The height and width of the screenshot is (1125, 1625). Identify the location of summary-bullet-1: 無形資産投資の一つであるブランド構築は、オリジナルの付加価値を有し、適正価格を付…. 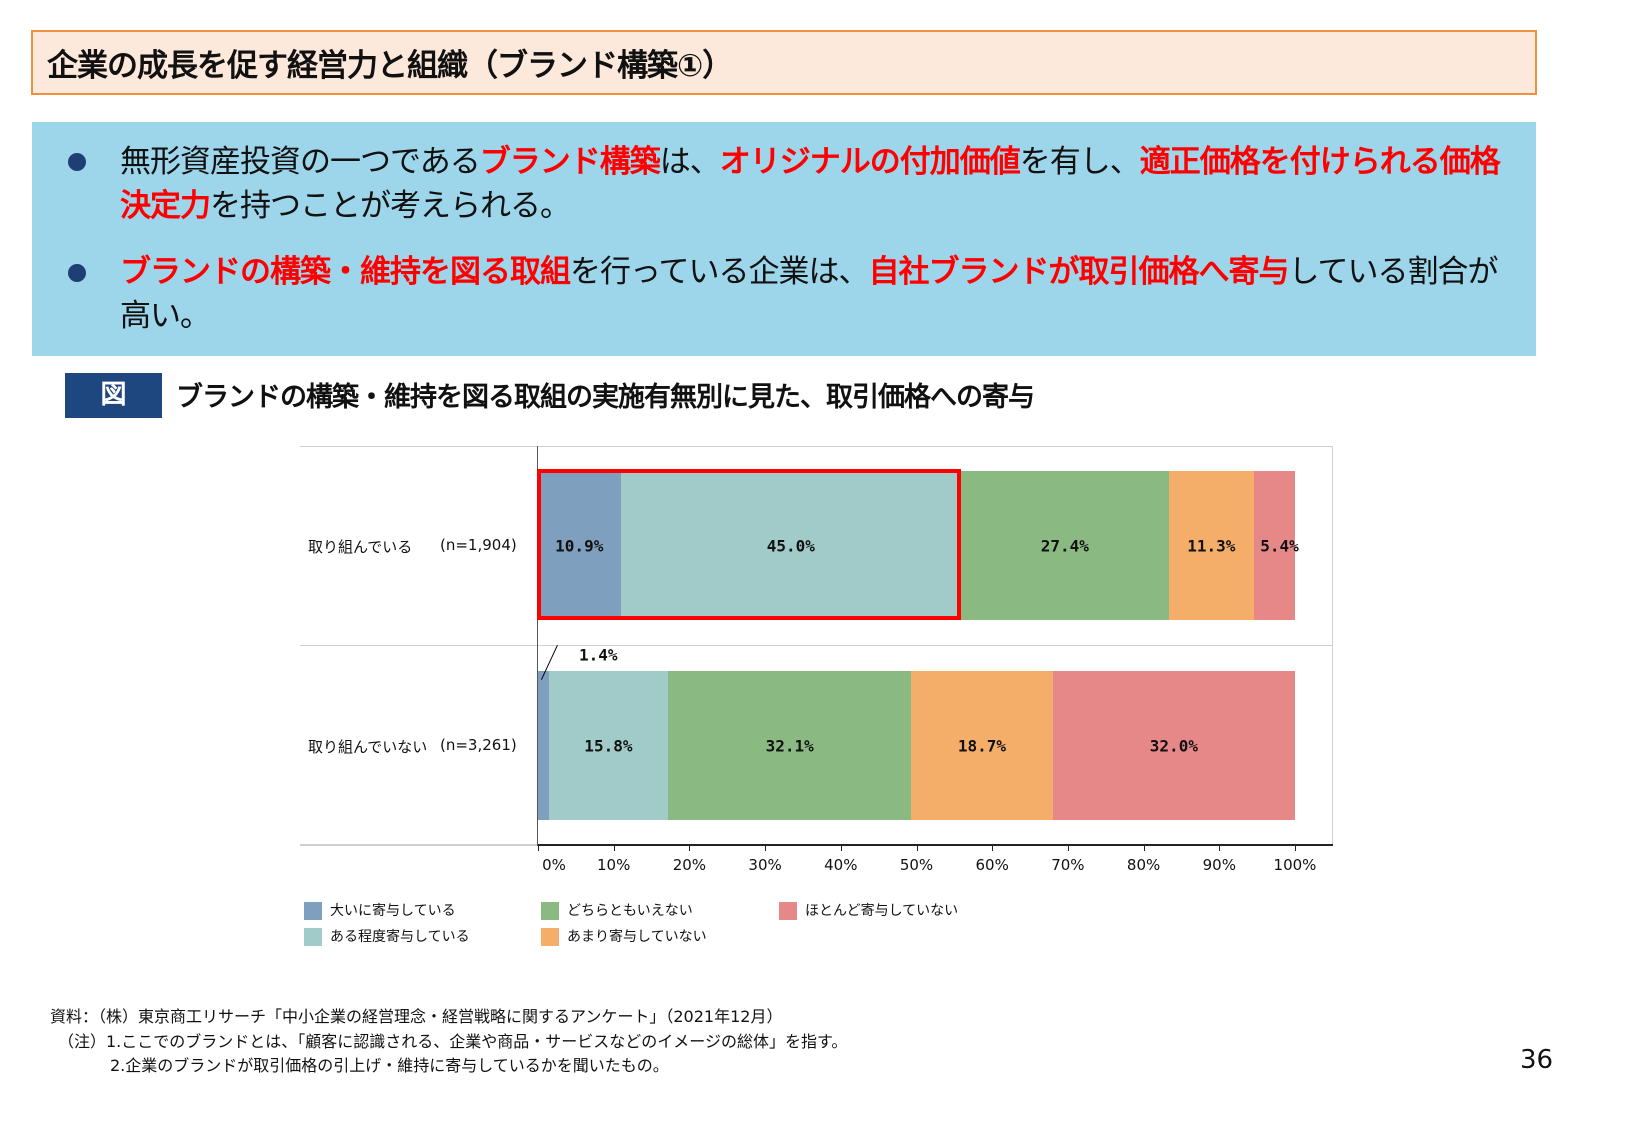
(815, 184).